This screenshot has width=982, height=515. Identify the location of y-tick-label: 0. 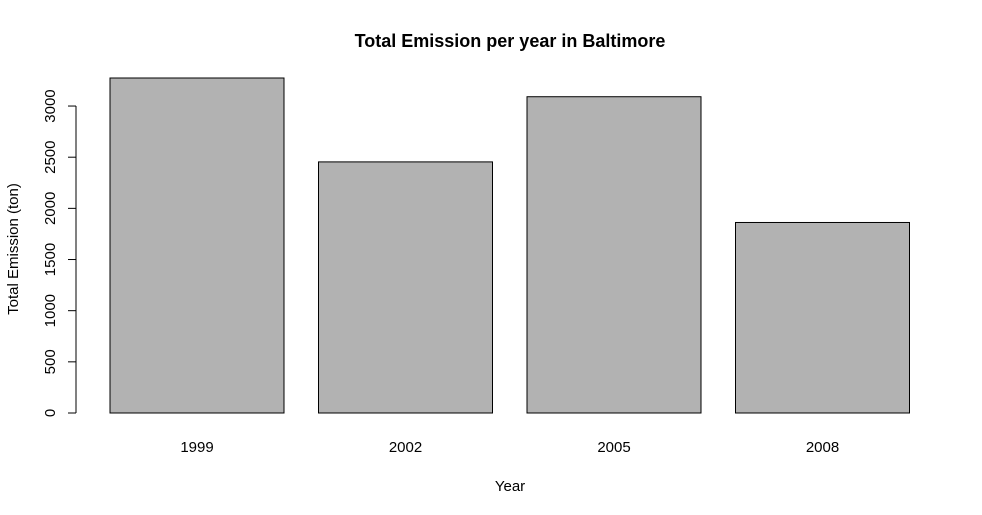
(50, 413).